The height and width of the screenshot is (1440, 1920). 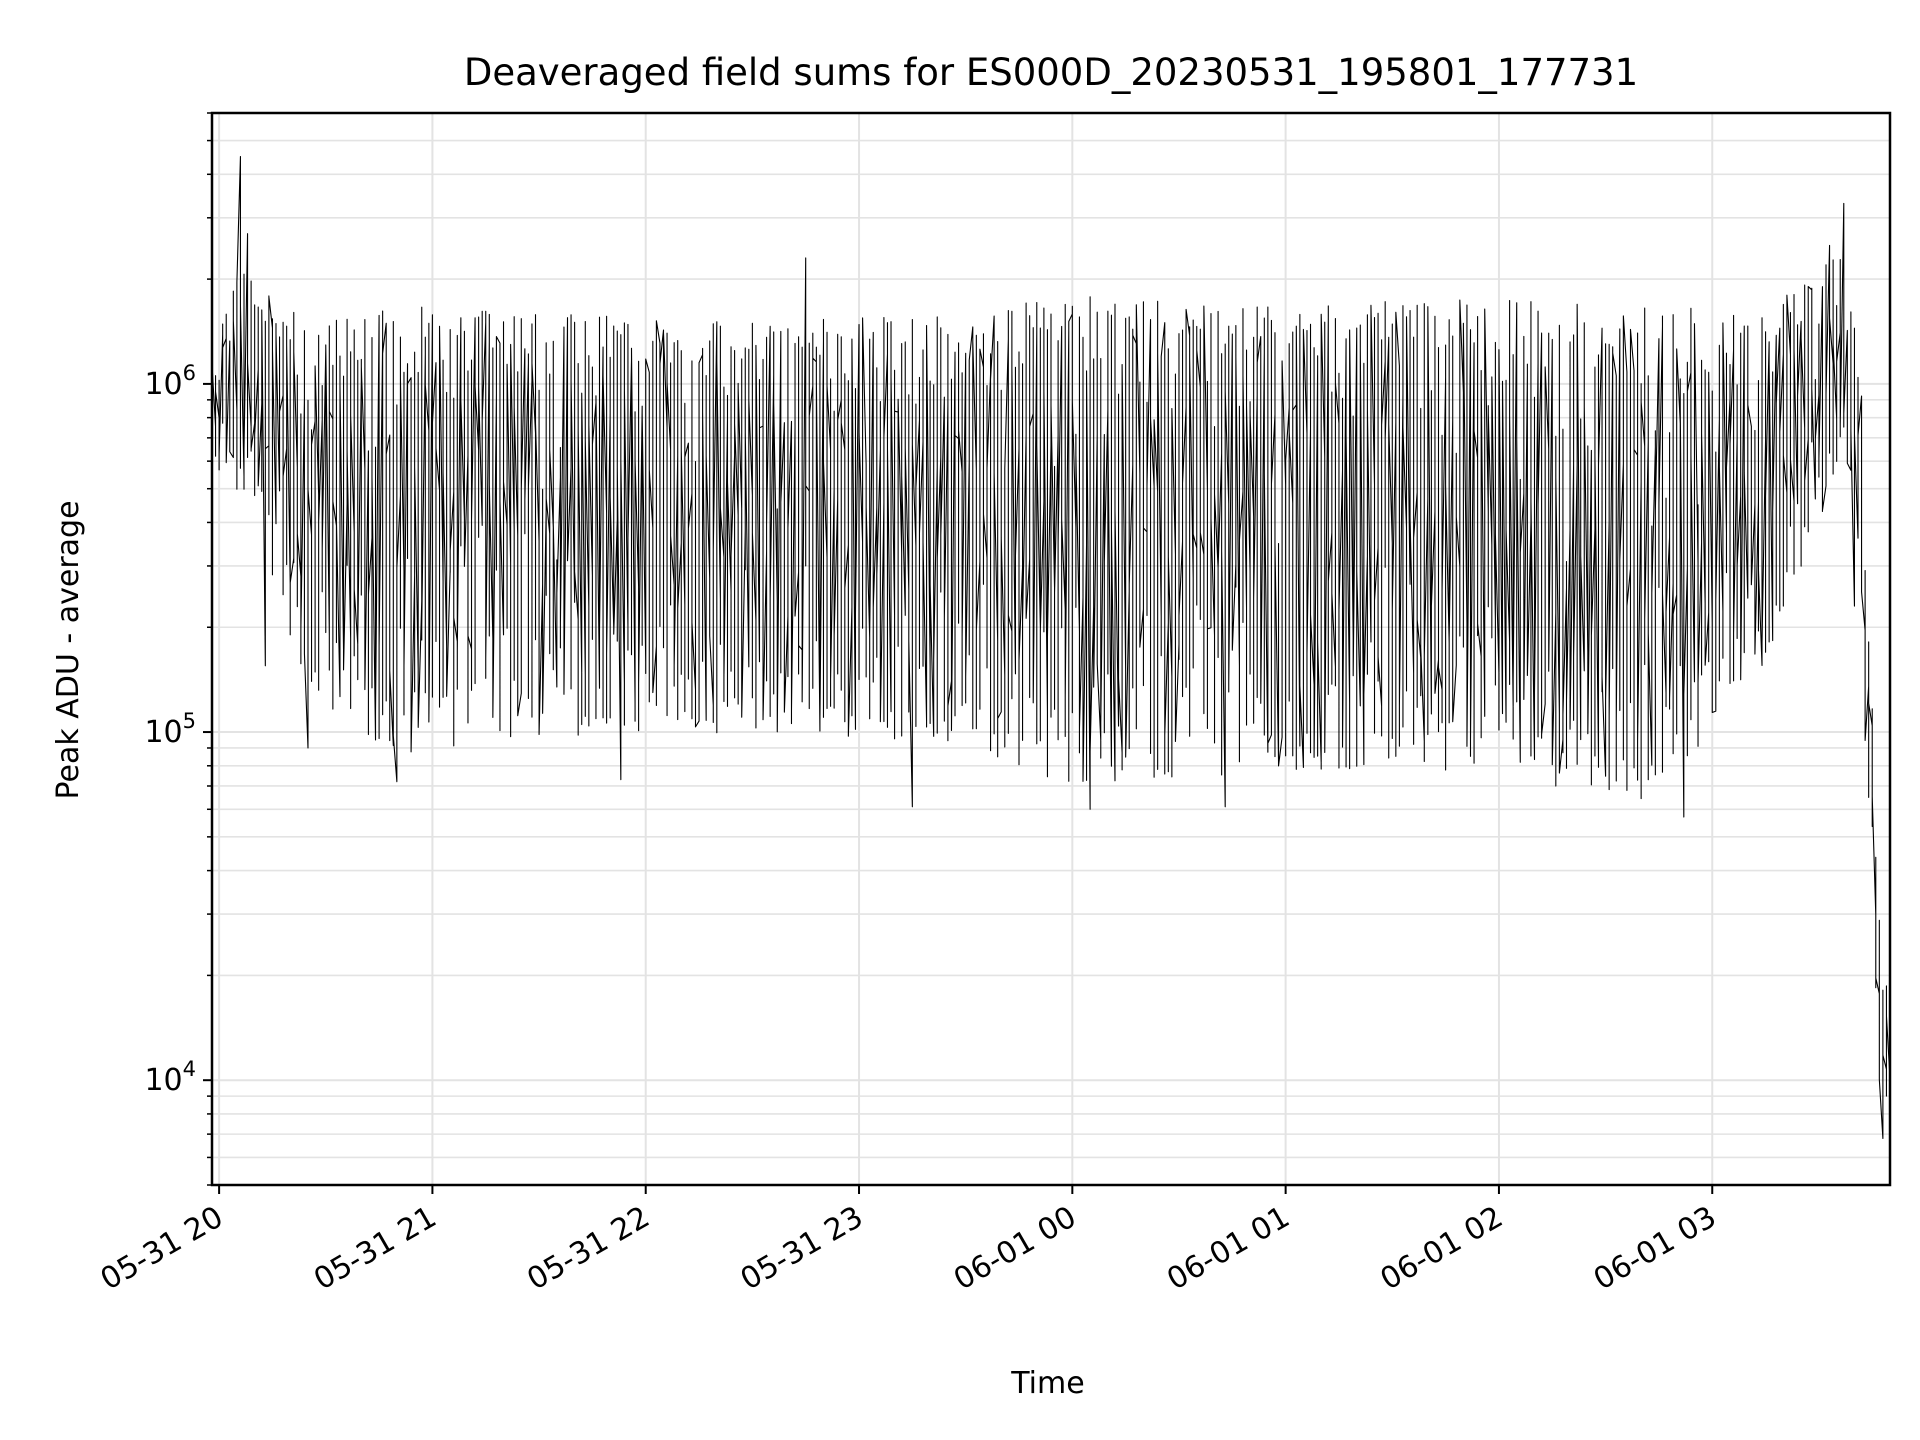 What do you see at coordinates (170, 729) in the screenshot?
I see `y-tick-label: 10⁵` at bounding box center [170, 729].